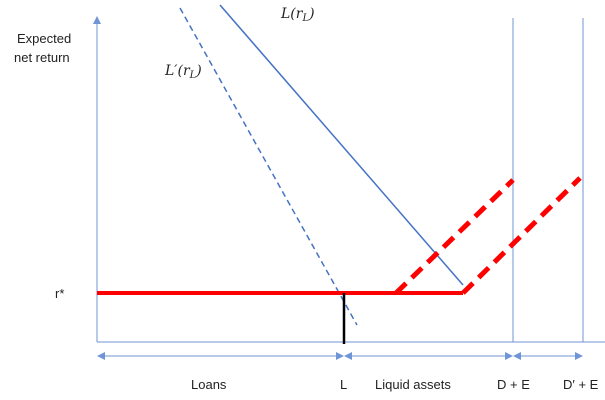  What do you see at coordinates (581, 384) in the screenshot?
I see `x-label-d-prime-plus-e: D′ + E` at bounding box center [581, 384].